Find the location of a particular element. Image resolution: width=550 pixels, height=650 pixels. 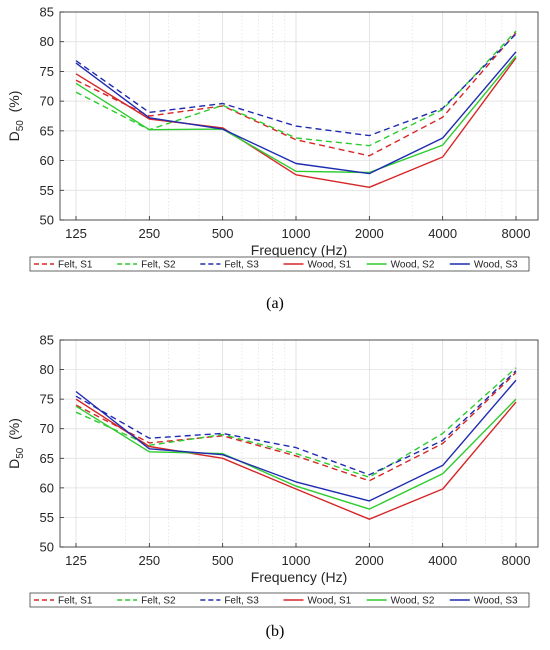

panel-caption: (a) is located at coordinates (275, 303).